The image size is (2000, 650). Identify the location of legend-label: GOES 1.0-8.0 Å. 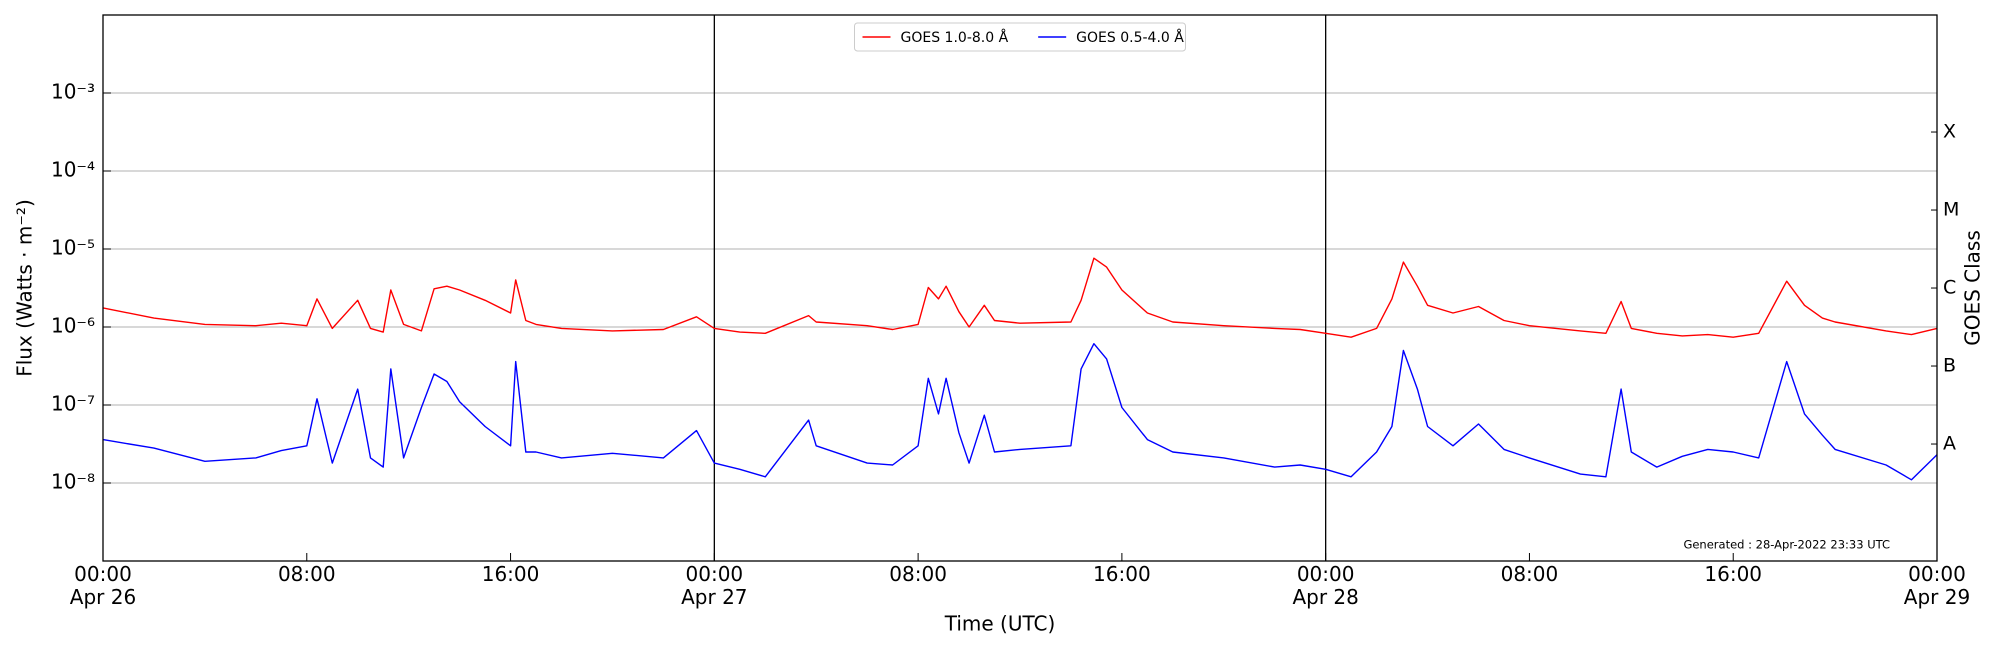
(955, 37).